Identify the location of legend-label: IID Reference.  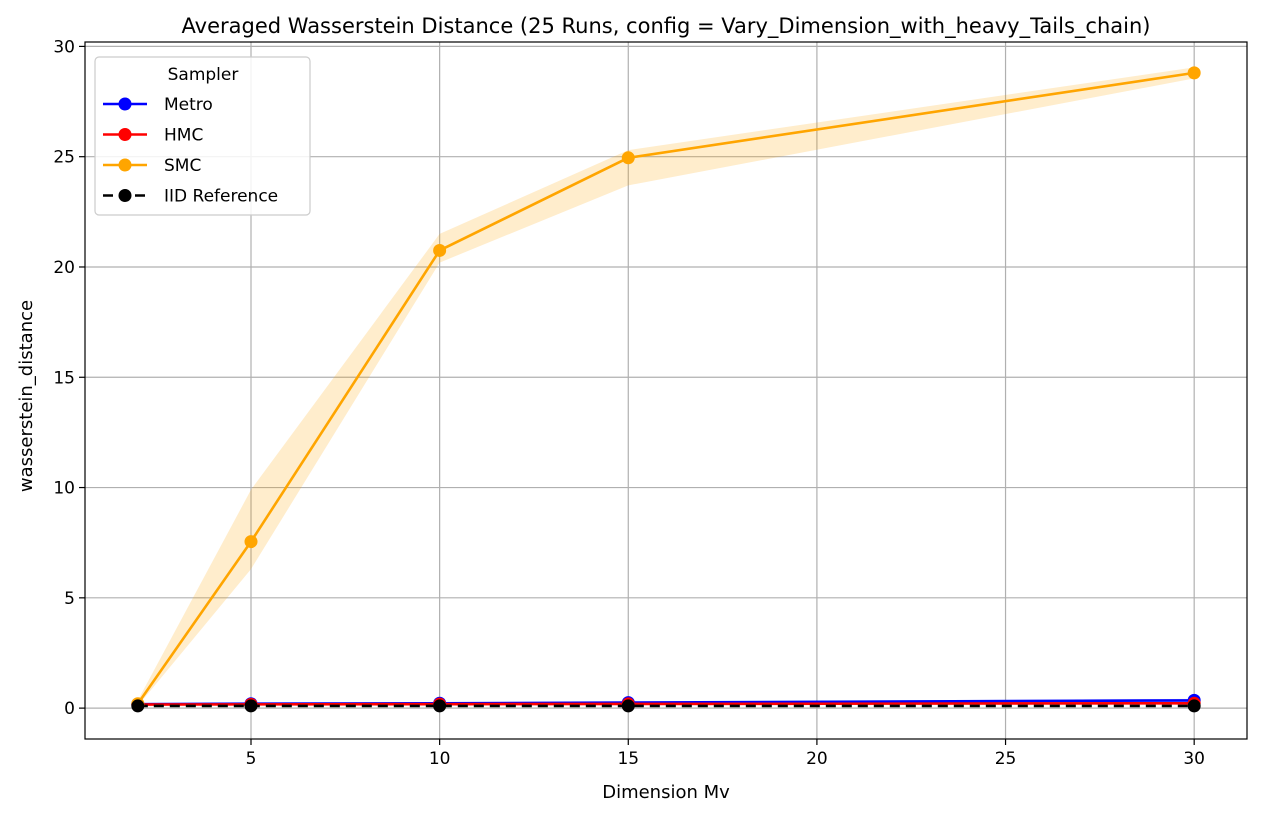
(221, 197).